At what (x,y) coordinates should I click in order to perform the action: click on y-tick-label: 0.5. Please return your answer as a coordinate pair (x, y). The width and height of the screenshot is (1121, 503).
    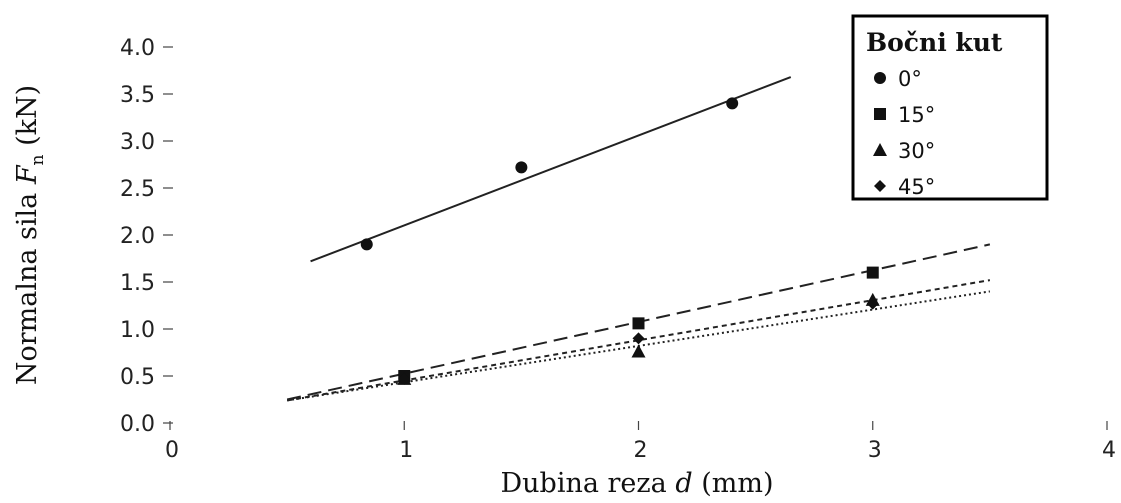
    Looking at the image, I should click on (137, 377).